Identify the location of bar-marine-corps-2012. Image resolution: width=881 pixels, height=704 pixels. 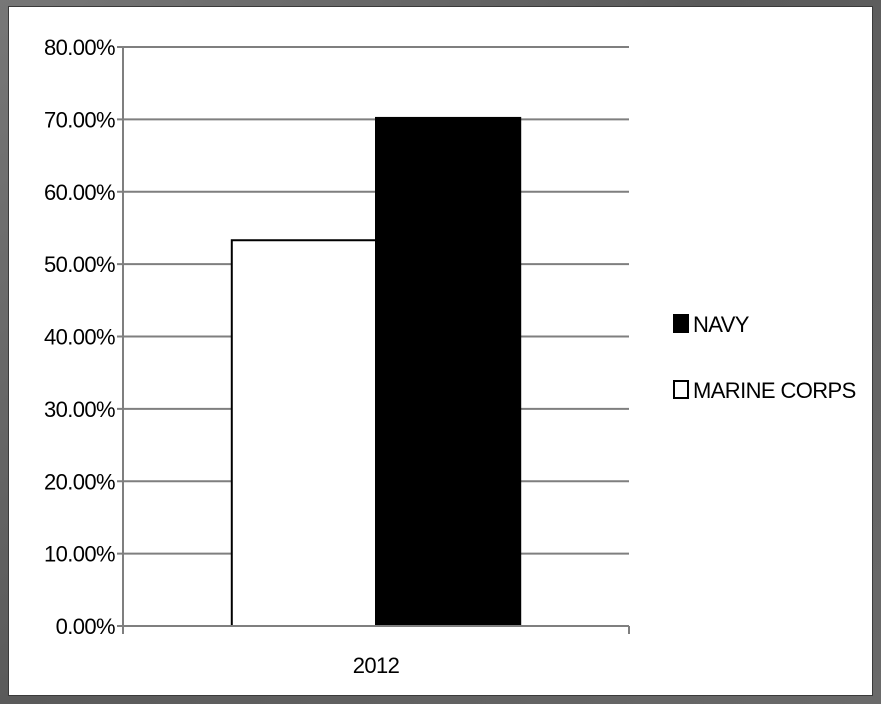
(303, 433).